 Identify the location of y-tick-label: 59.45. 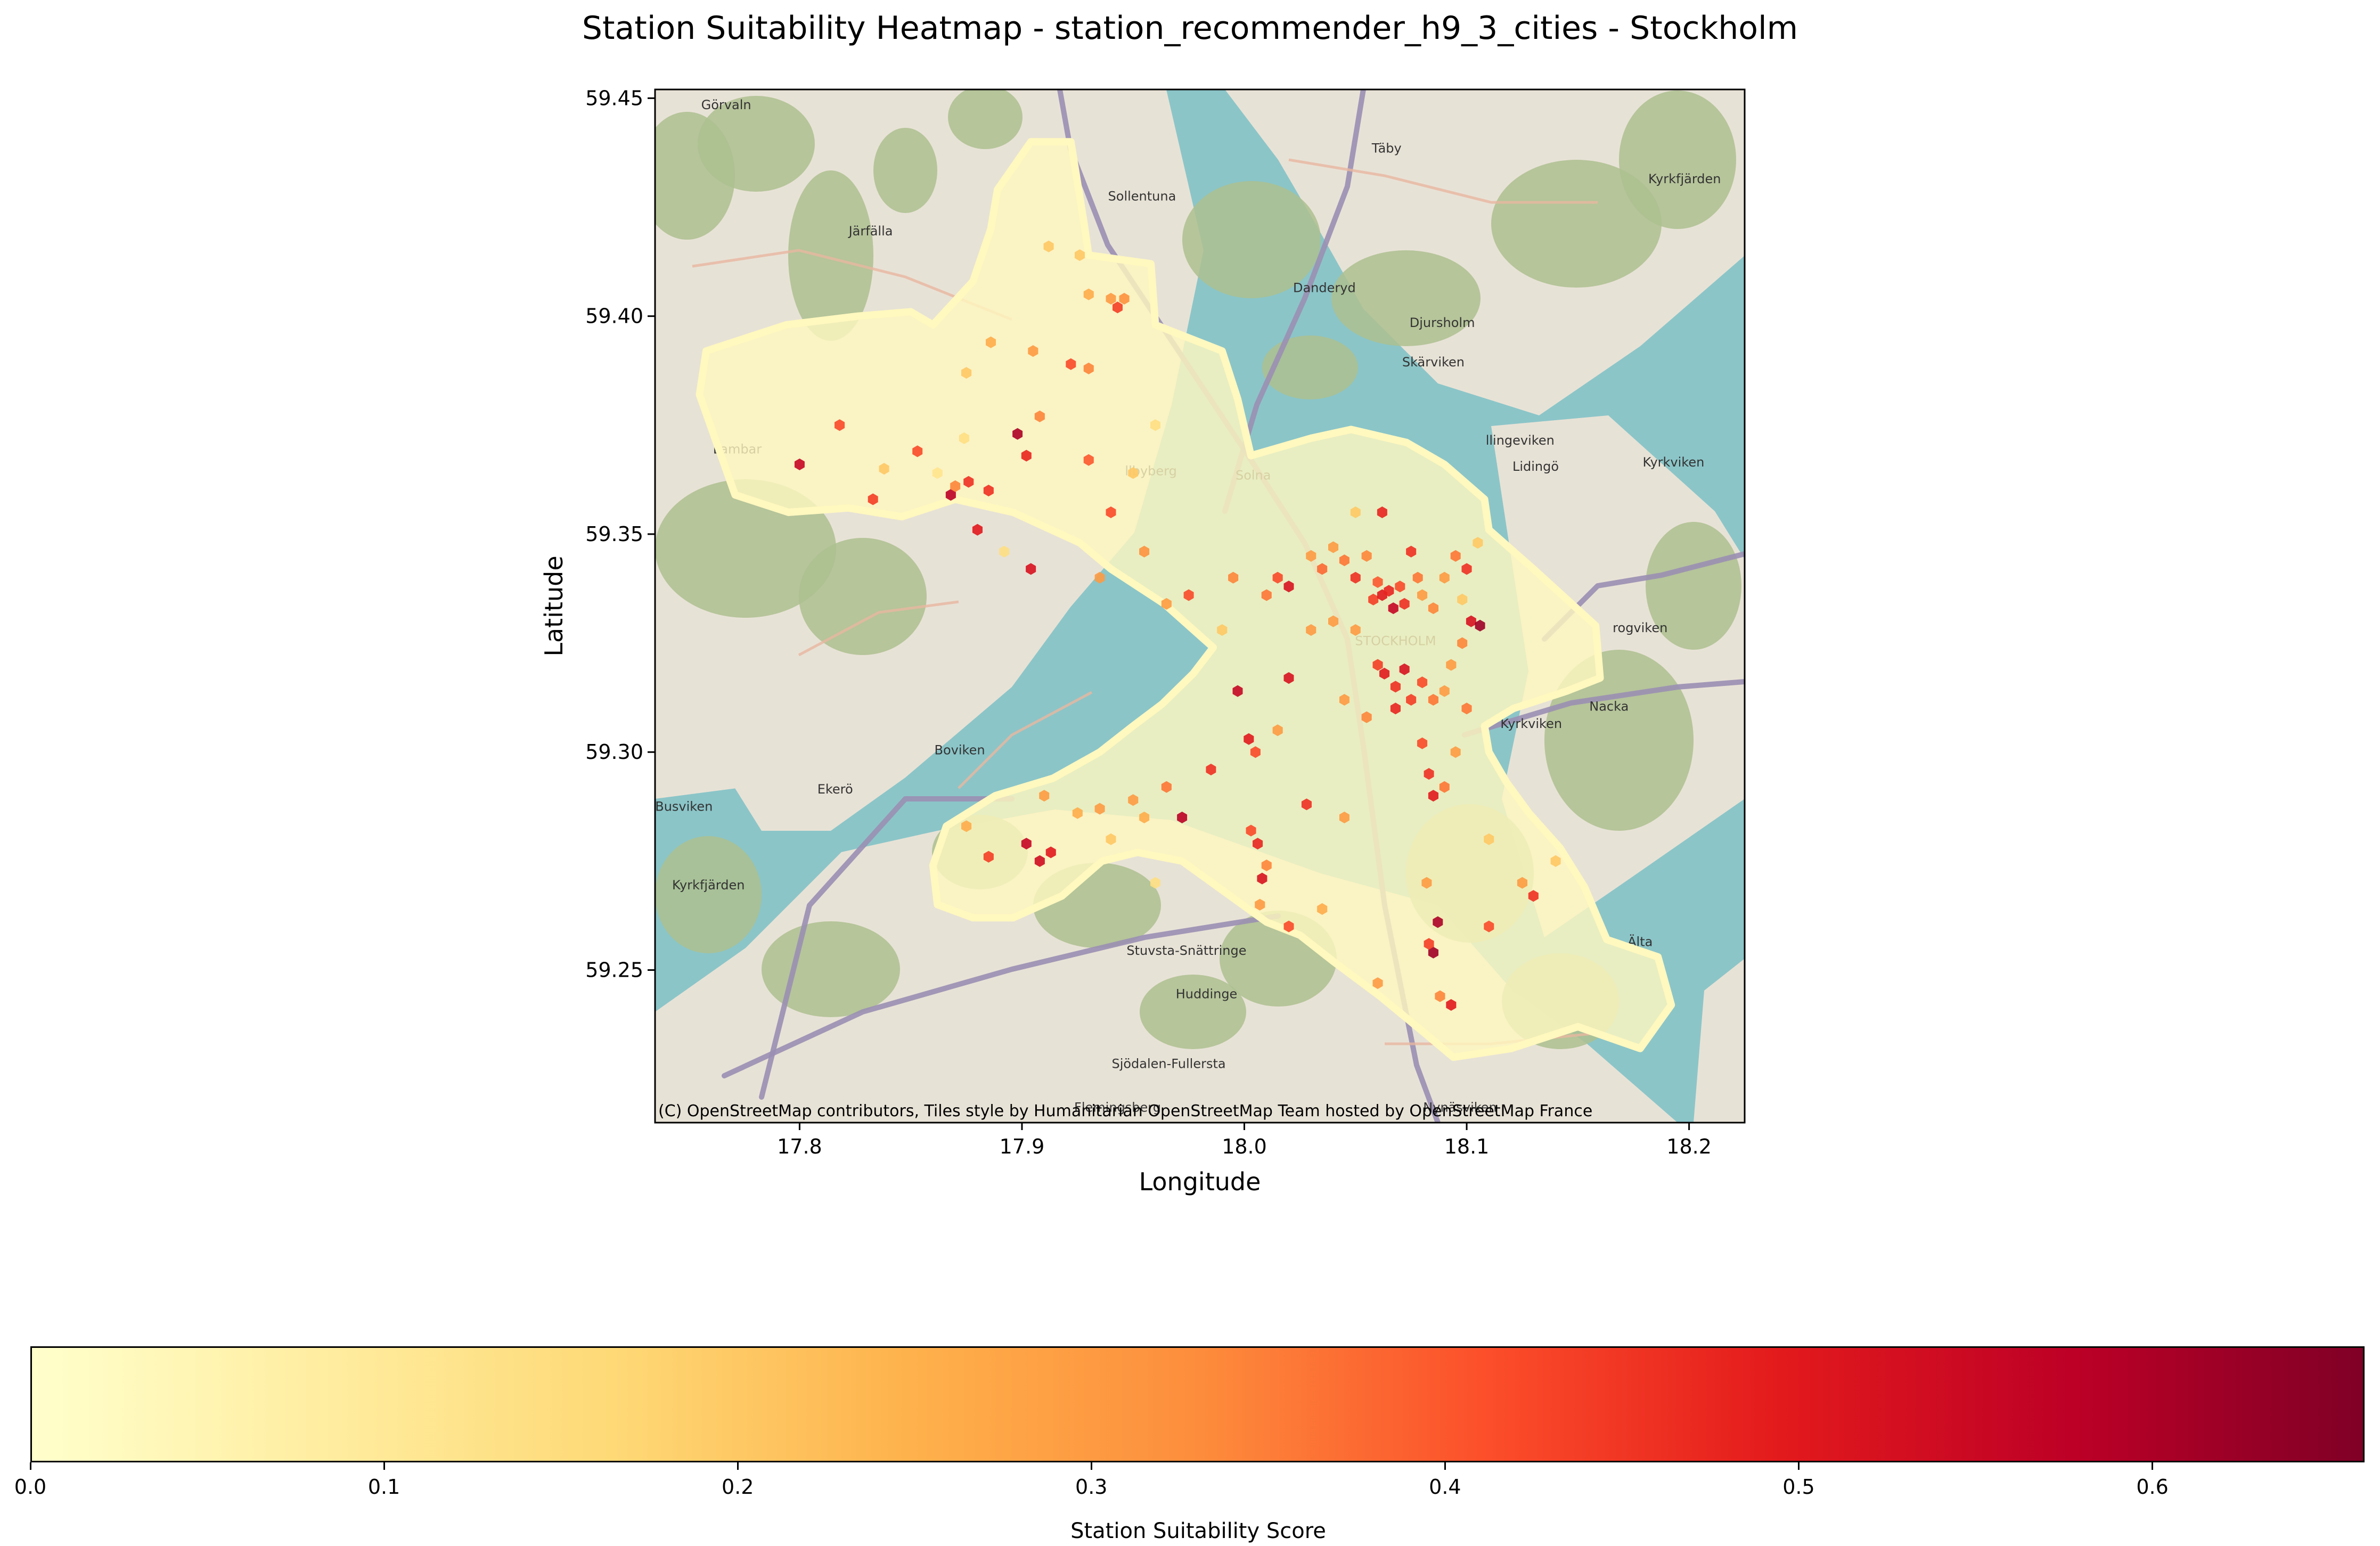
(614, 98).